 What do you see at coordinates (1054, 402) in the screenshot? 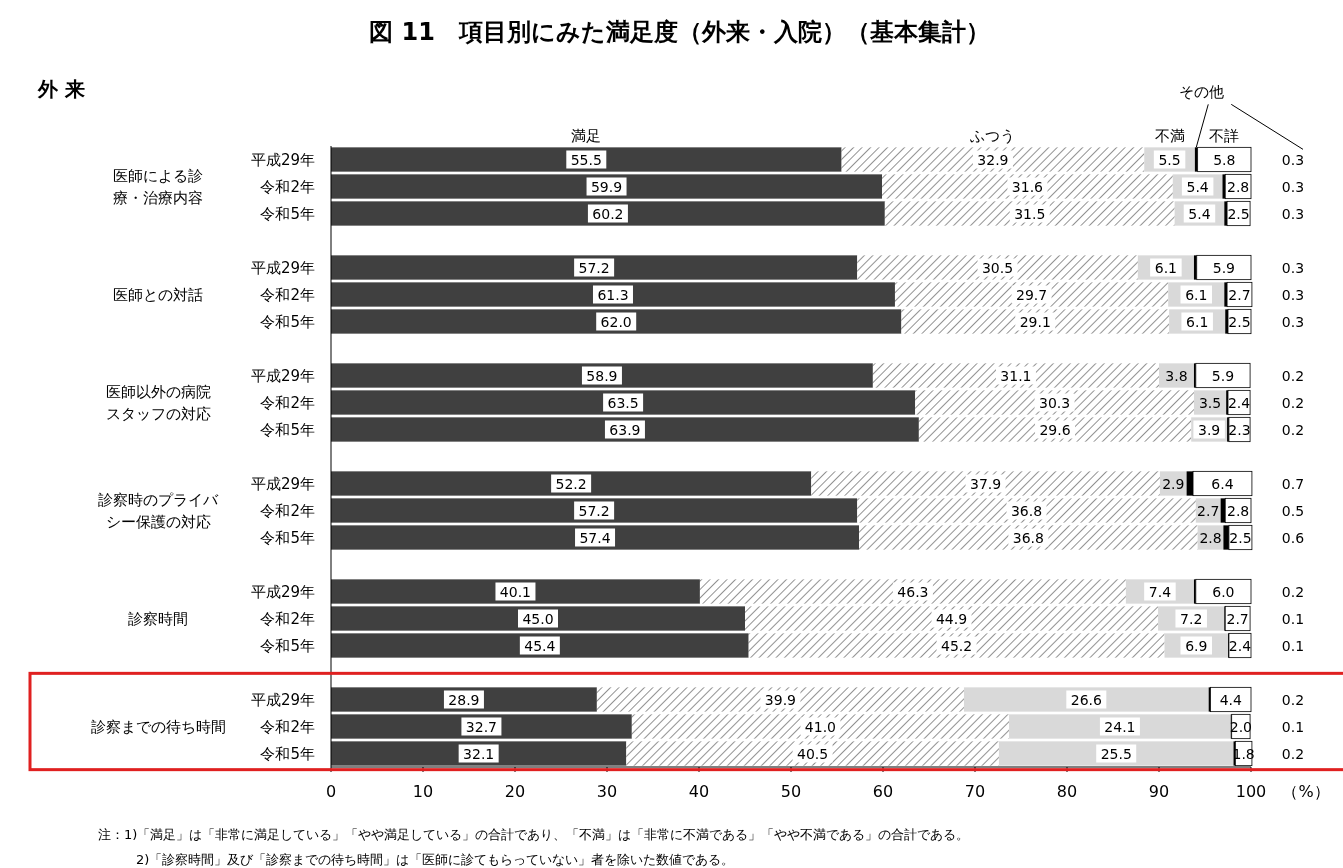
I see `data-label: 30.3` at bounding box center [1054, 402].